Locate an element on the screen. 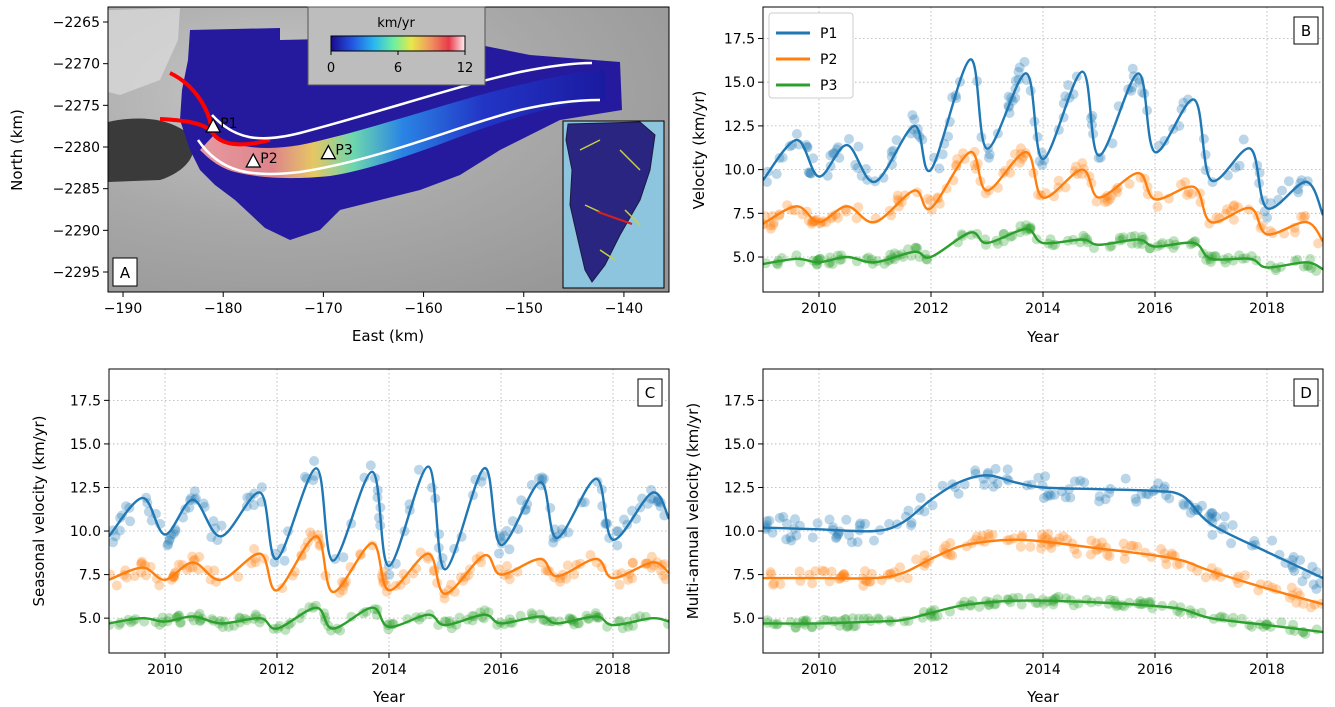 The width and height of the screenshot is (1335, 707). ytick-label: 15.0 is located at coordinates (85, 445).